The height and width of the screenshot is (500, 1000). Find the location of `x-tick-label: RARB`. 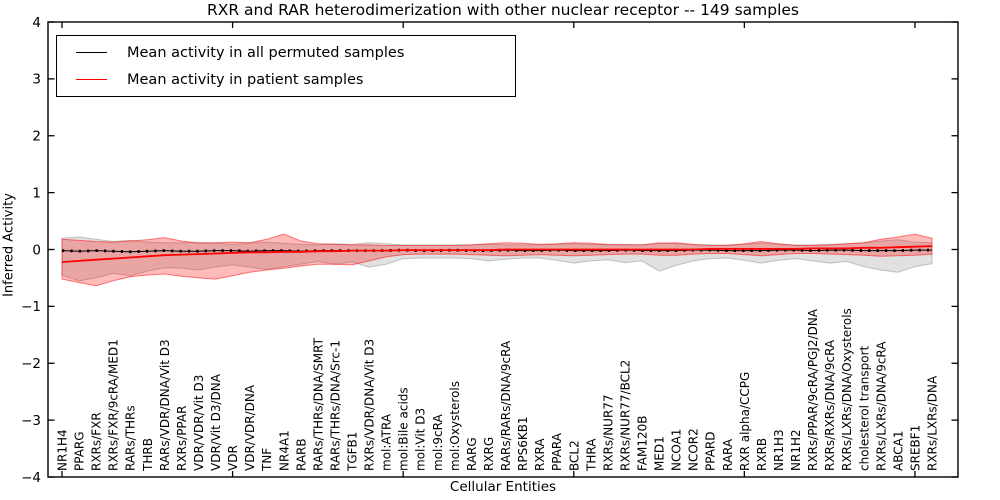

x-tick-label: RARB is located at coordinates (301, 454).